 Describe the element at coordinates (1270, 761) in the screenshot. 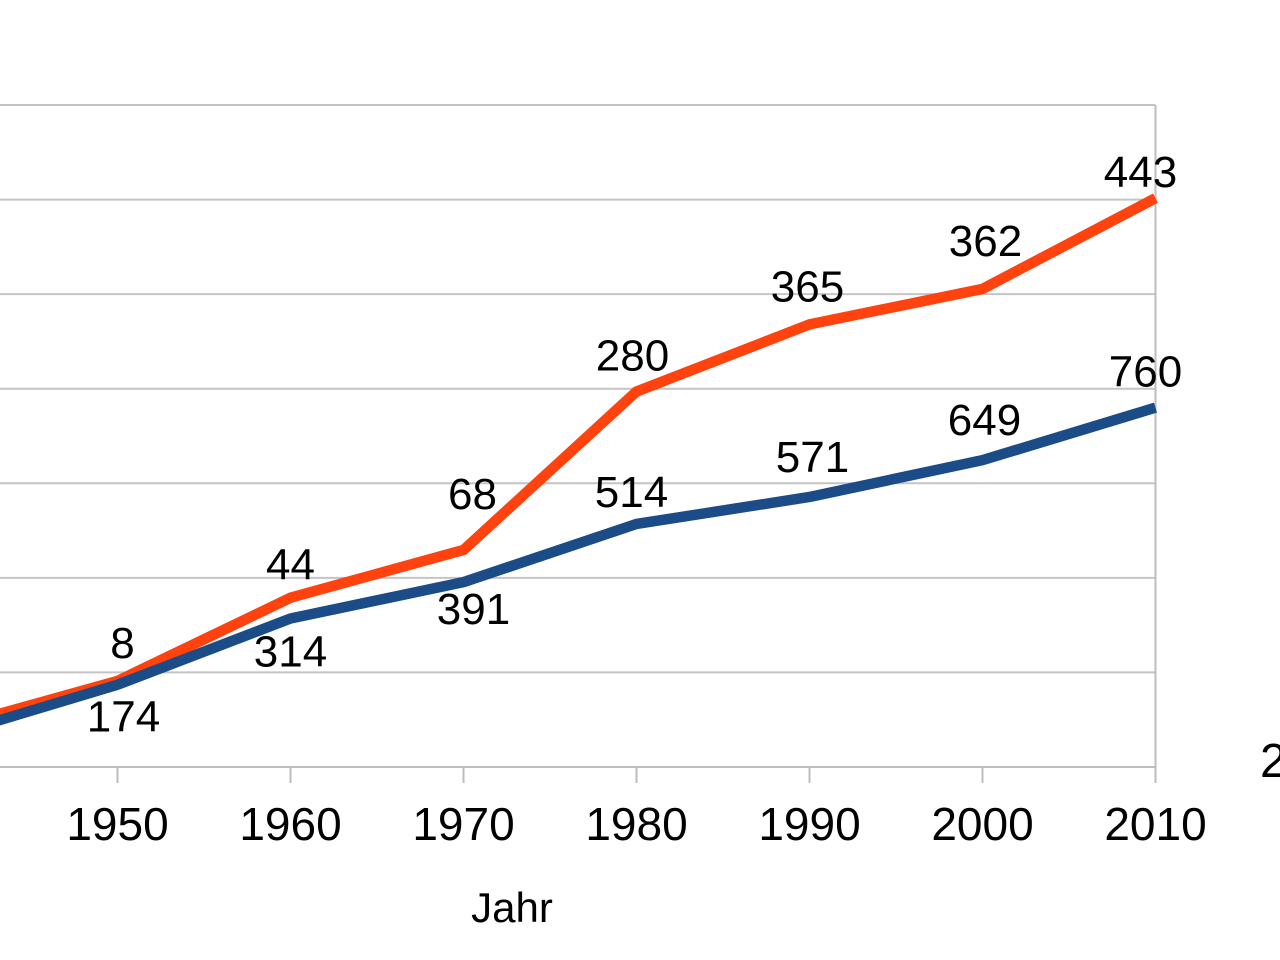

I see `right-edge-cutoff-label: 2` at that location.